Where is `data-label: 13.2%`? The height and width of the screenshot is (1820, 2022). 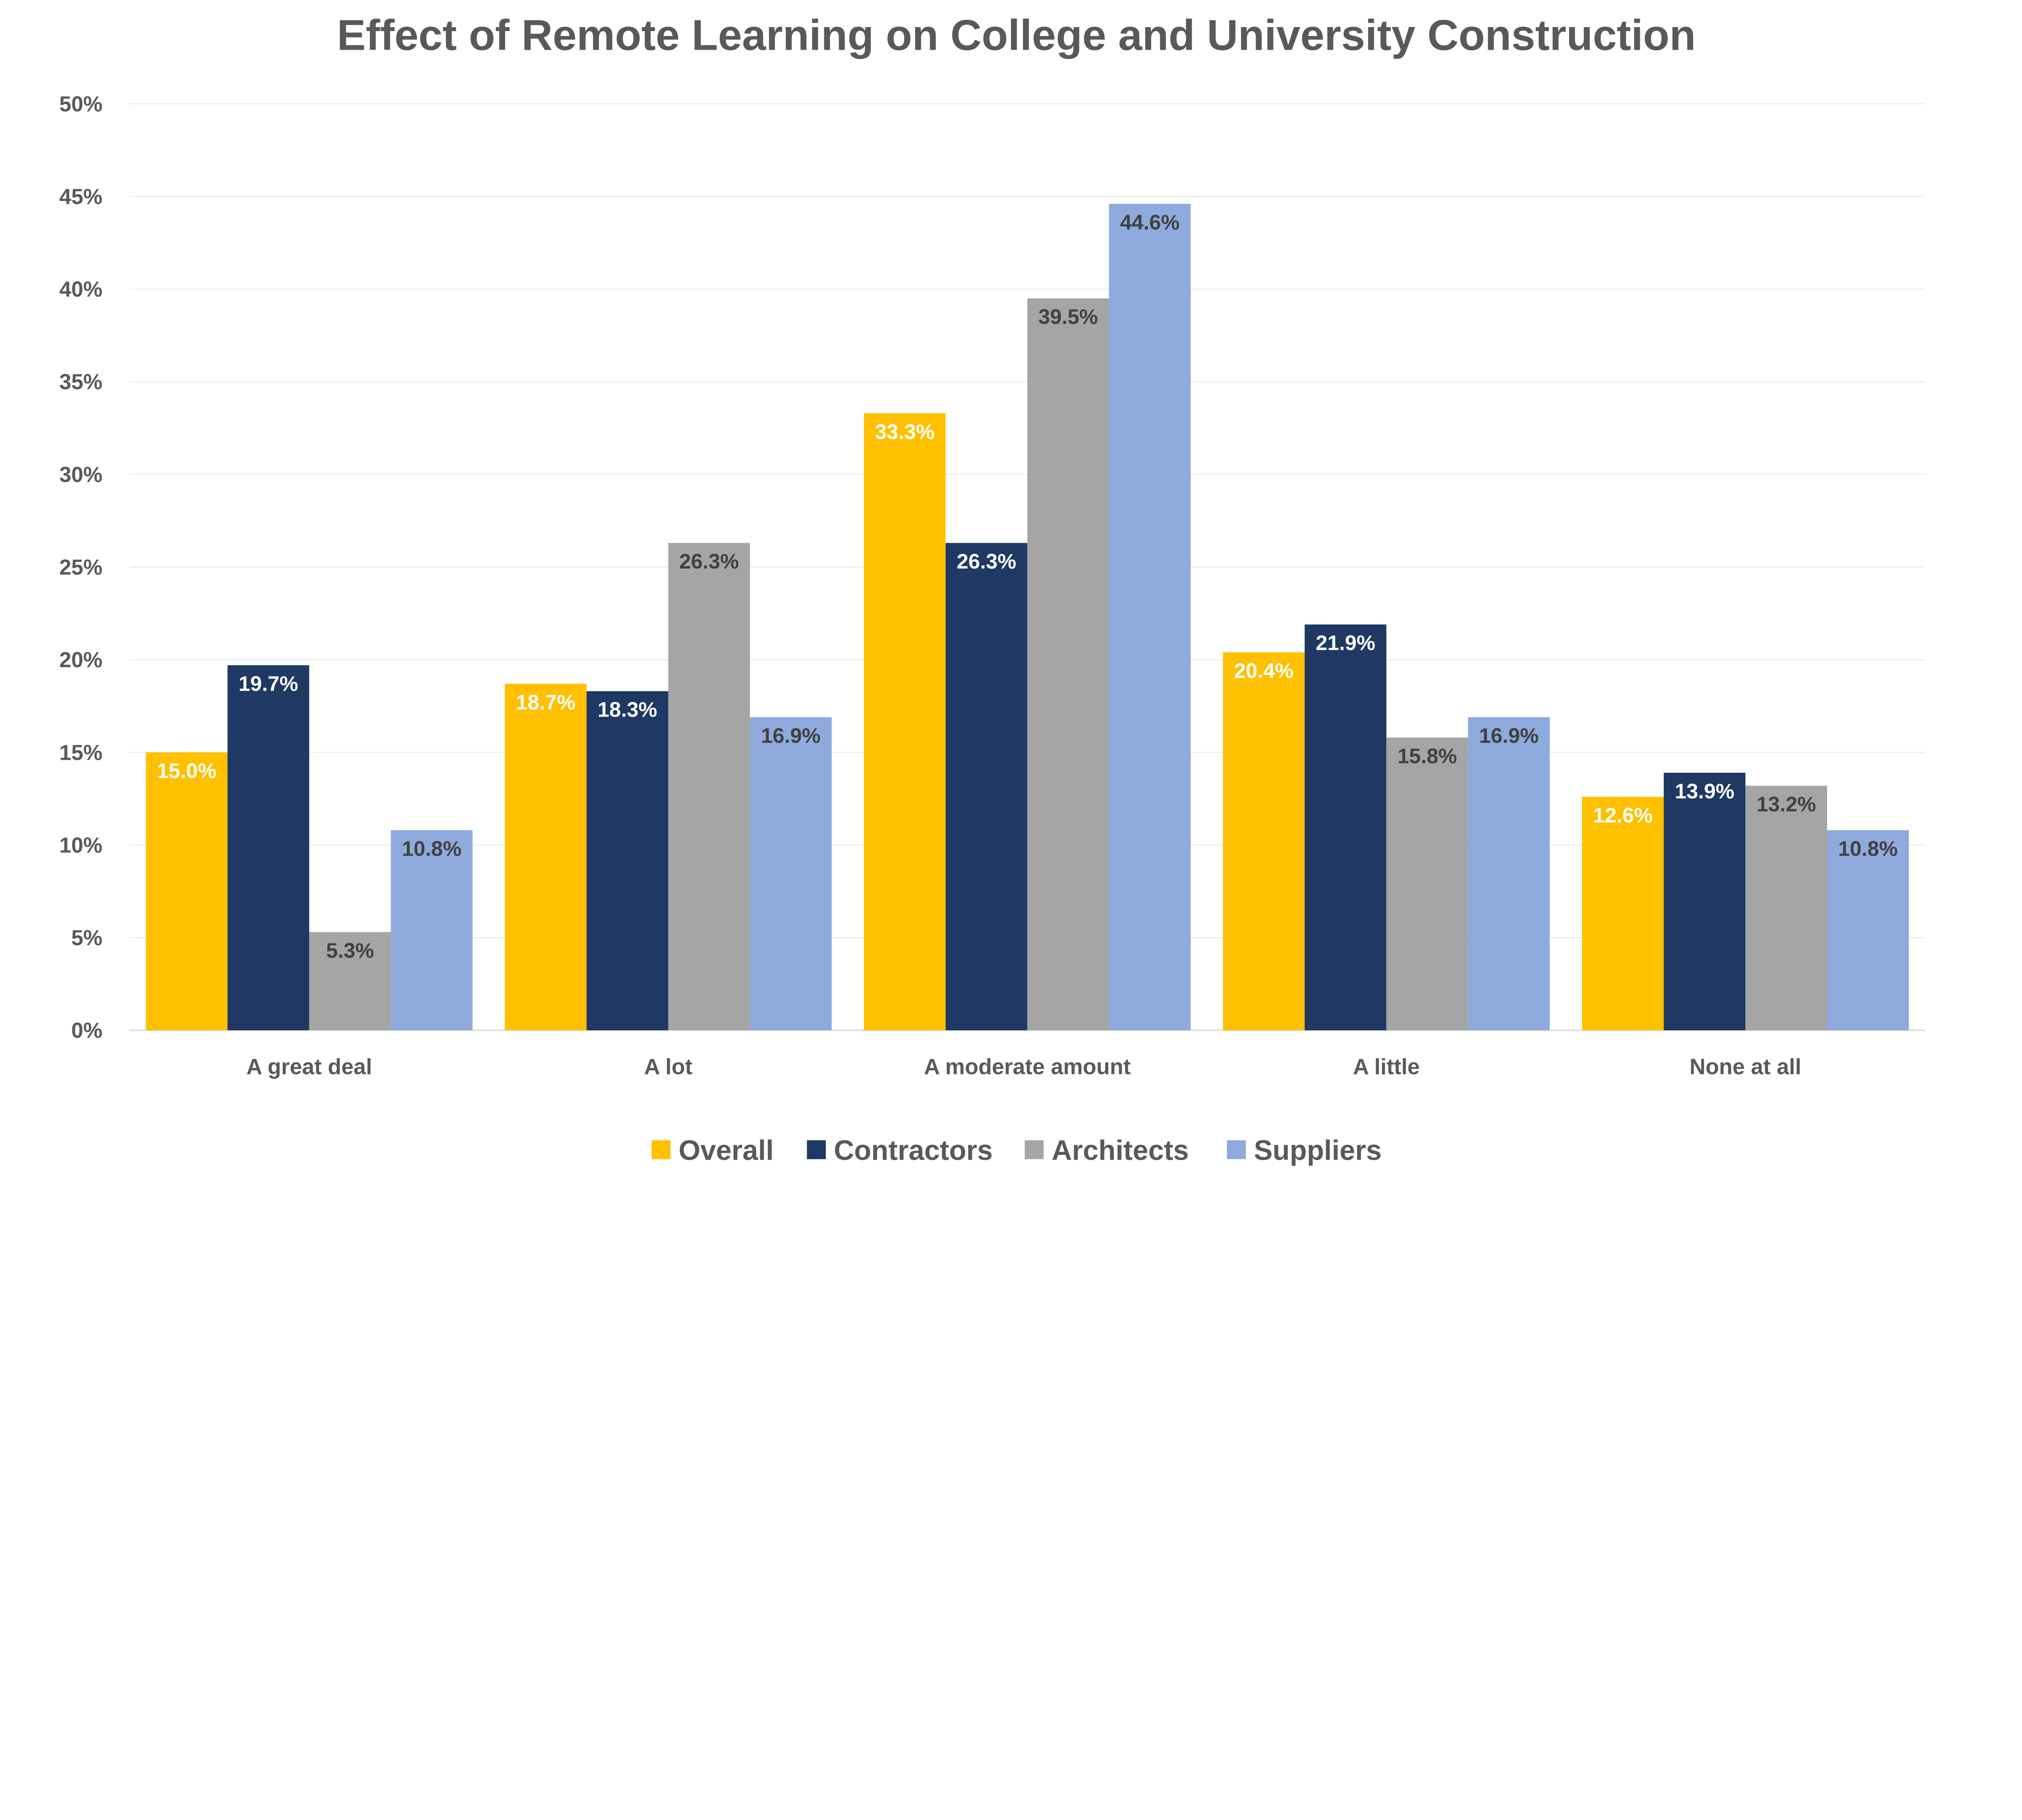
data-label: 13.2% is located at coordinates (1786, 804).